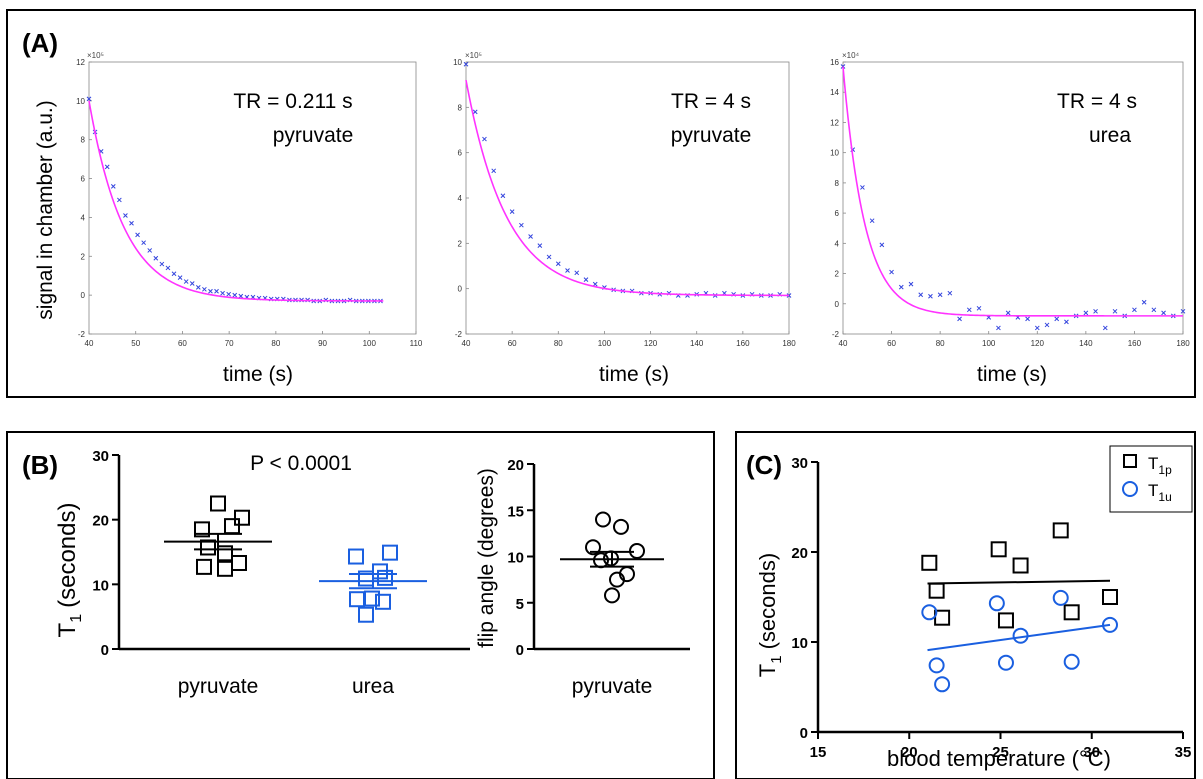 This screenshot has height=779, width=1203. What do you see at coordinates (301, 463) in the screenshot?
I see `plot-b-pvalue: P < 0.0001` at bounding box center [301, 463].